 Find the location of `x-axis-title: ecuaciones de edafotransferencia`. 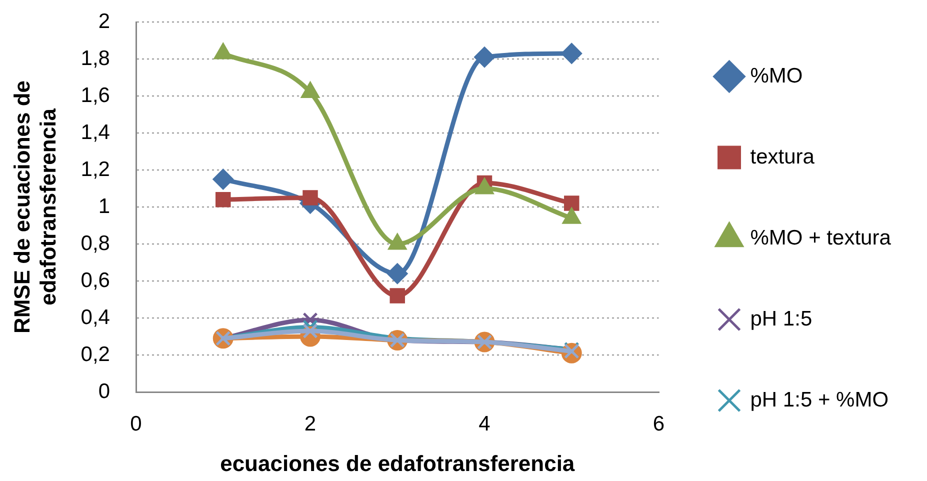

x-axis-title: ecuaciones de edafotransferencia is located at coordinates (398, 463).